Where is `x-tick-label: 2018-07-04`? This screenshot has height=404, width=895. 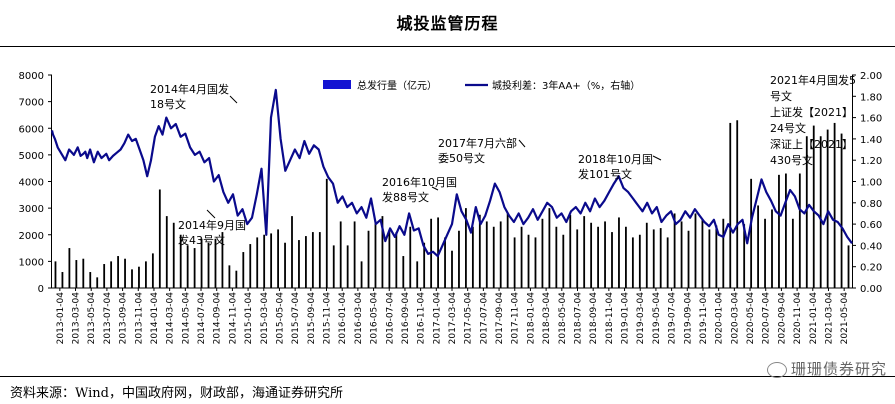 x-tick-label: 2018-07-04 is located at coordinates (578, 318).